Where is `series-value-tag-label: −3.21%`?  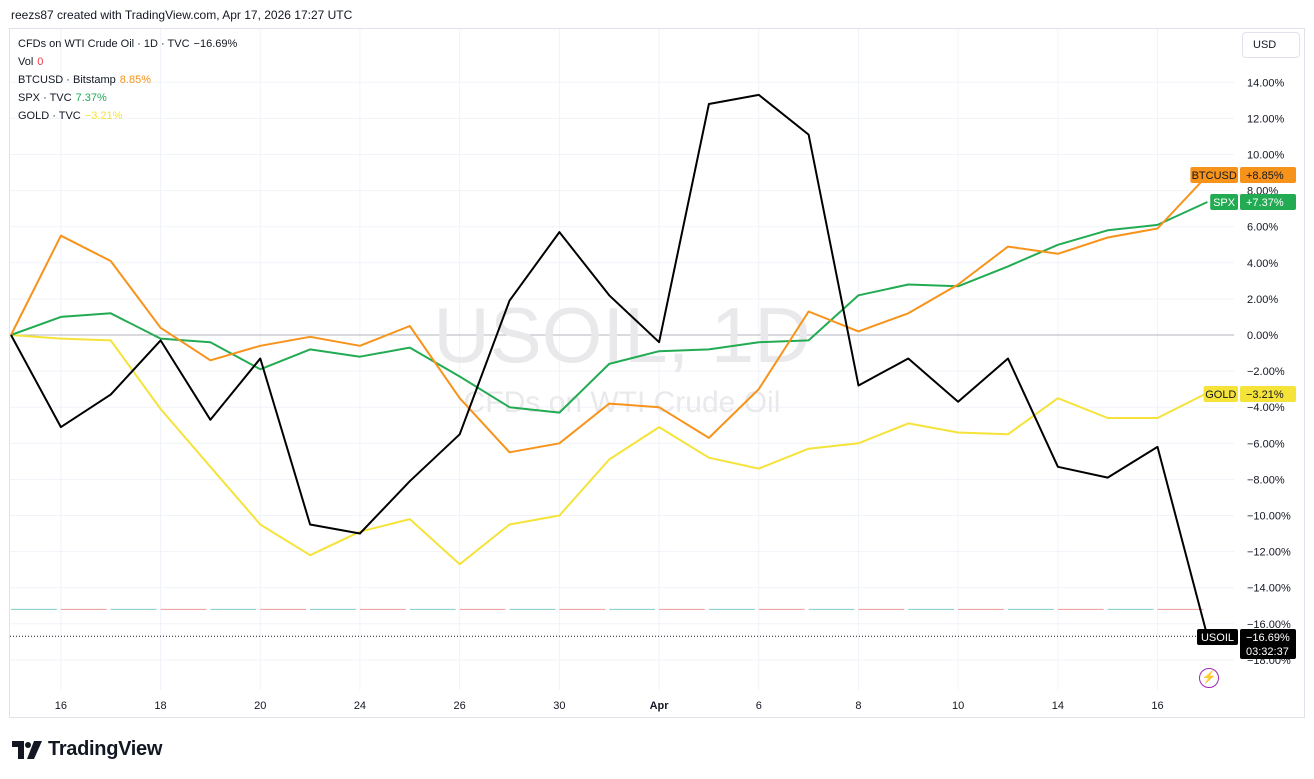 series-value-tag-label: −3.21% is located at coordinates (1265, 395).